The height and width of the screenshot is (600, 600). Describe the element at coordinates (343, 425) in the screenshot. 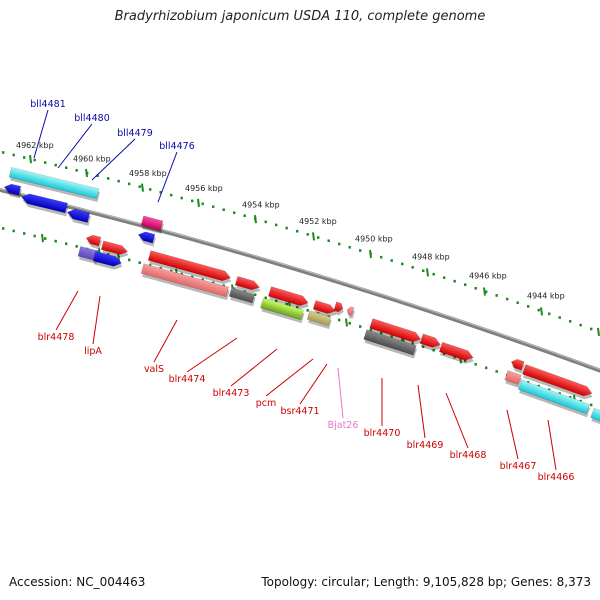

I see `gene-label-Bjat26-label: Bjat26` at that location.